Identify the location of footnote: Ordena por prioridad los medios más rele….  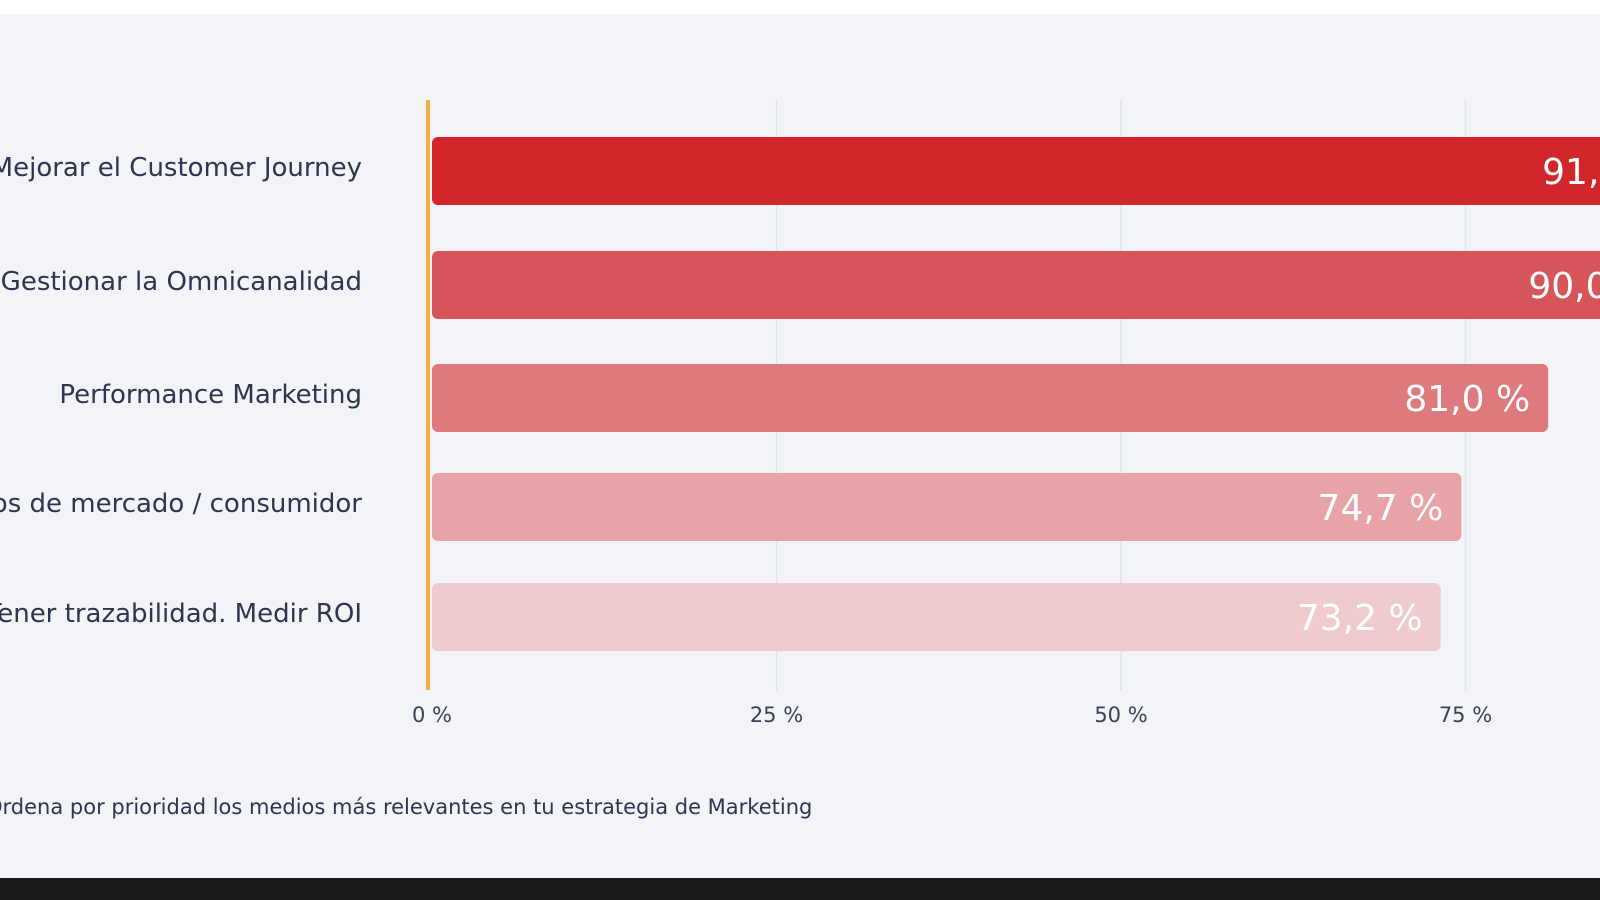
(406, 807).